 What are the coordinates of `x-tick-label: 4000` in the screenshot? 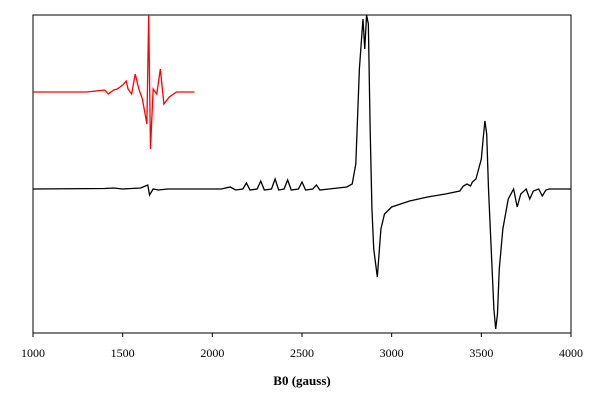 It's located at (571, 353).